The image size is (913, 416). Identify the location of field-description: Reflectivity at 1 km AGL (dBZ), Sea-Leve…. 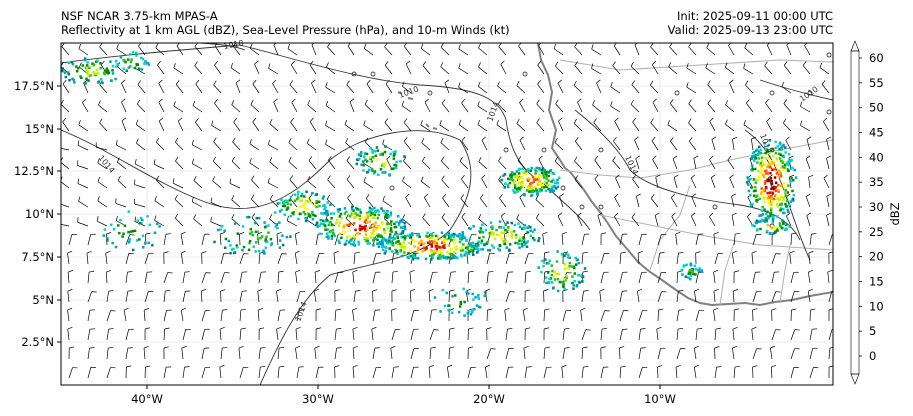
(285, 30).